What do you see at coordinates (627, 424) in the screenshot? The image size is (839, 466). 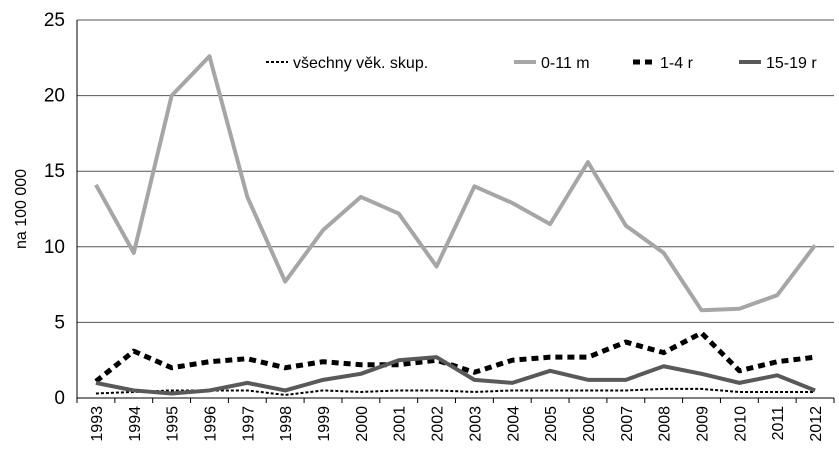 I see `x-tick-label: 2007` at bounding box center [627, 424].